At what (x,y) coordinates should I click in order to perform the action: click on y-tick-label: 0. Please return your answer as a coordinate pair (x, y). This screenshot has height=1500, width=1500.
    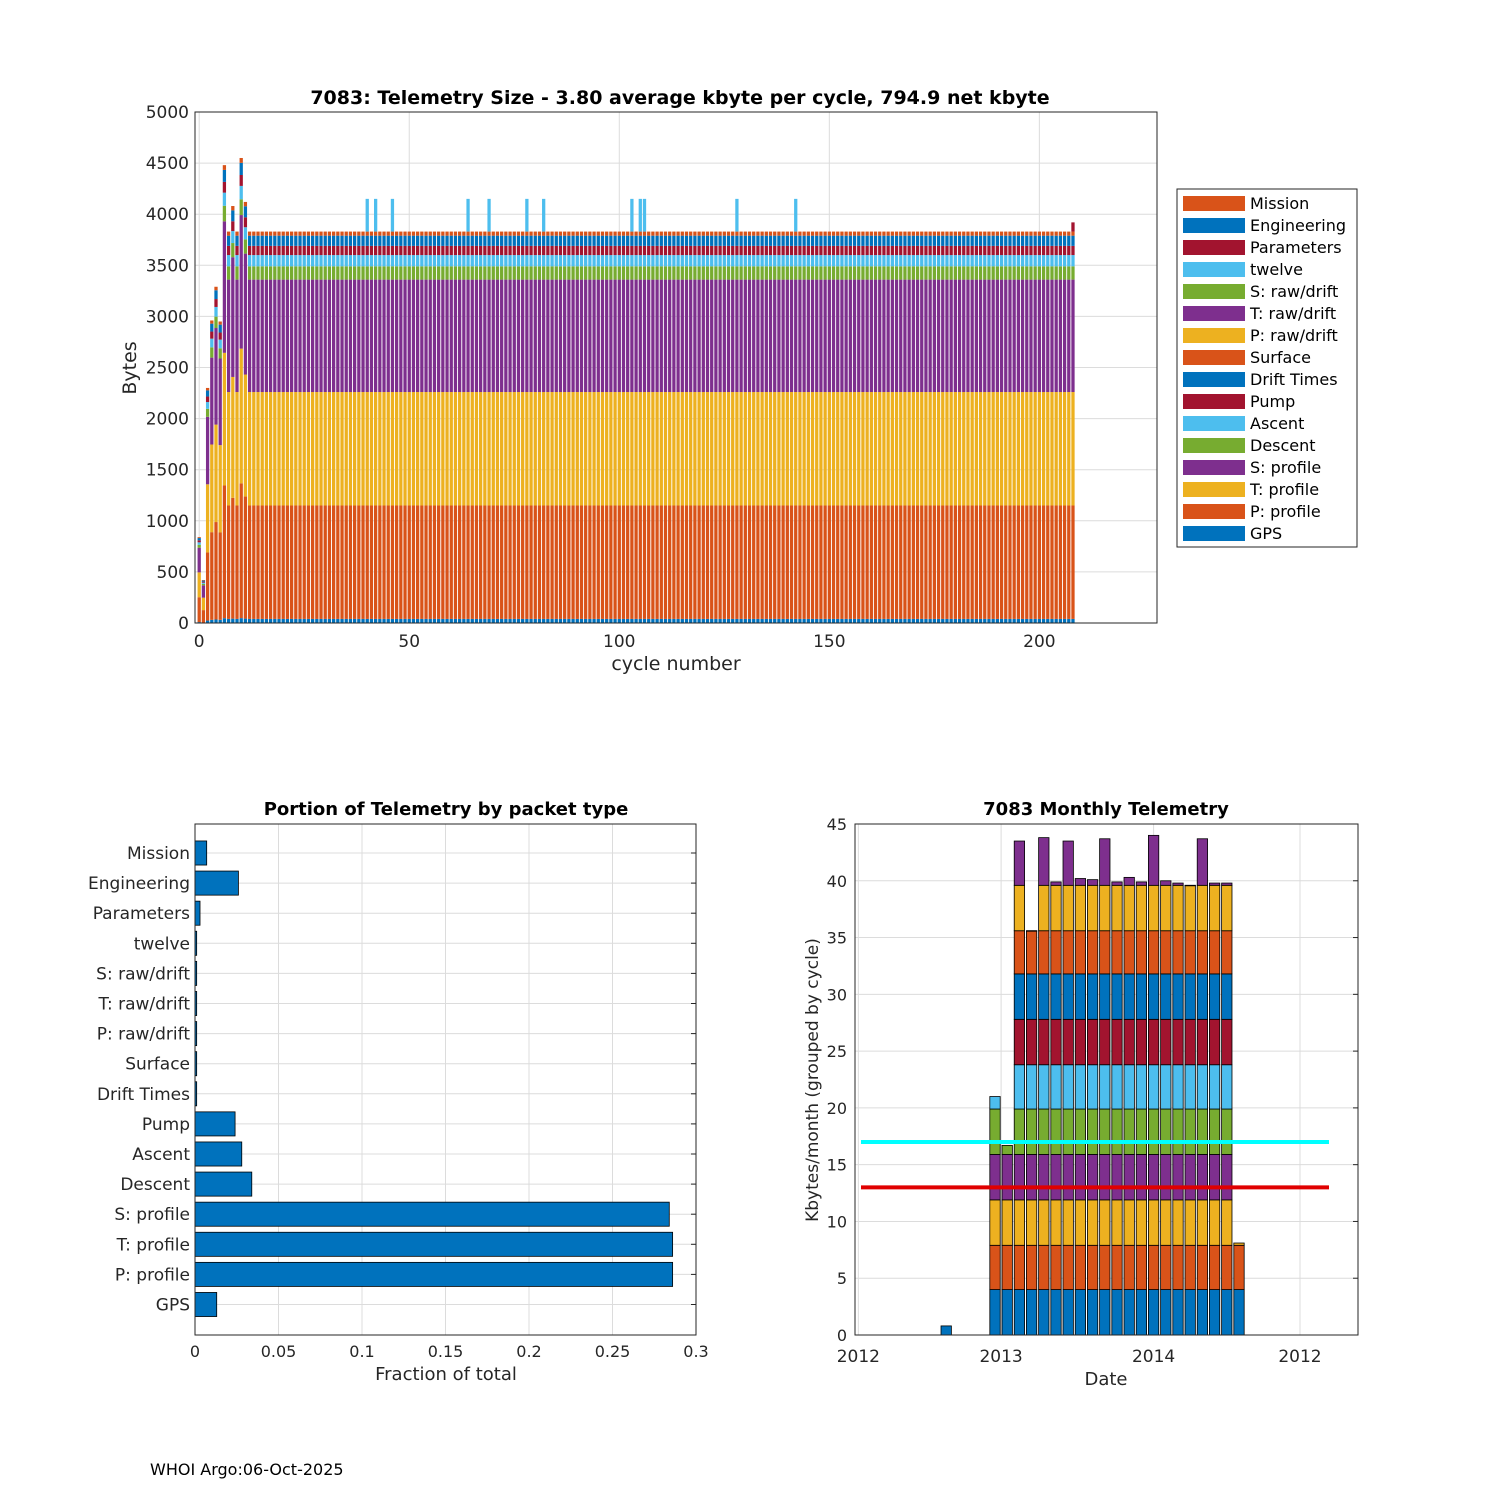
    Looking at the image, I should click on (183, 624).